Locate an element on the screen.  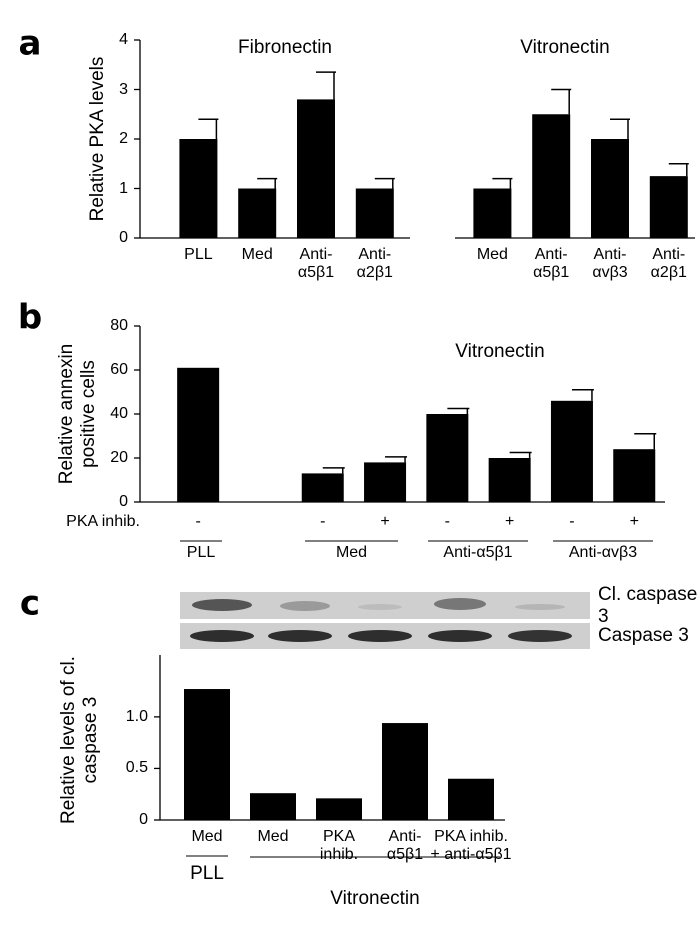
group-label: Vitronectin is located at coordinates (375, 899).